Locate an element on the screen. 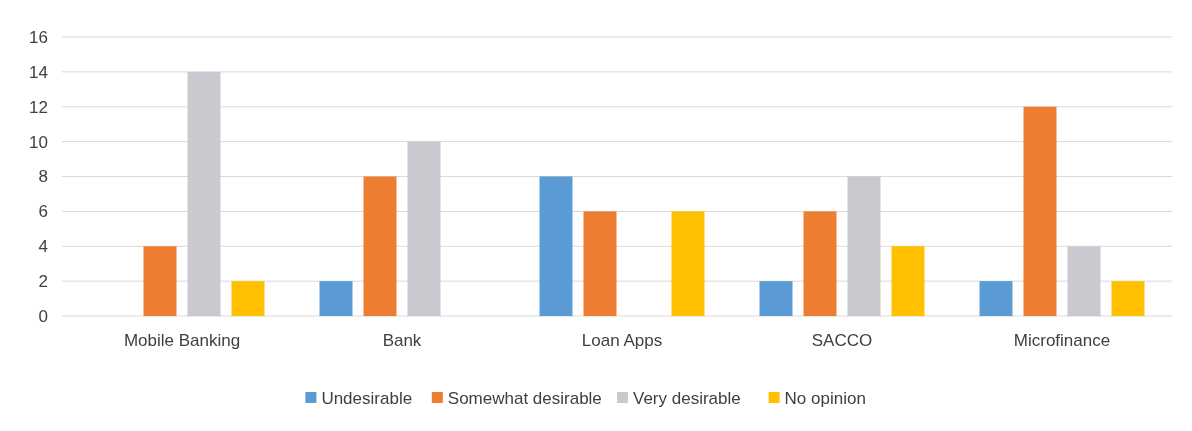  x-tick-label: Microfinance is located at coordinates (1062, 340).